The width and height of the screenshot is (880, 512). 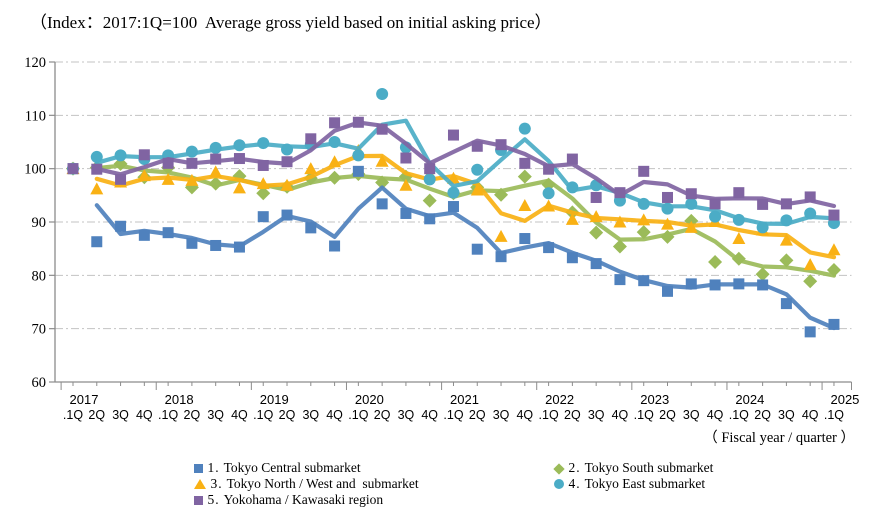 What do you see at coordinates (274, 399) in the screenshot?
I see `svg-text: 2019` at bounding box center [274, 399].